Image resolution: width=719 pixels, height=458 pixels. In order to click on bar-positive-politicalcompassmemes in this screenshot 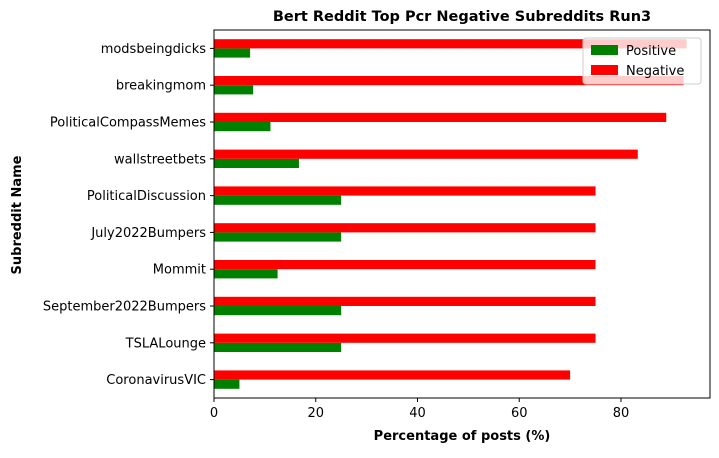, I will do `click(242, 127)`.